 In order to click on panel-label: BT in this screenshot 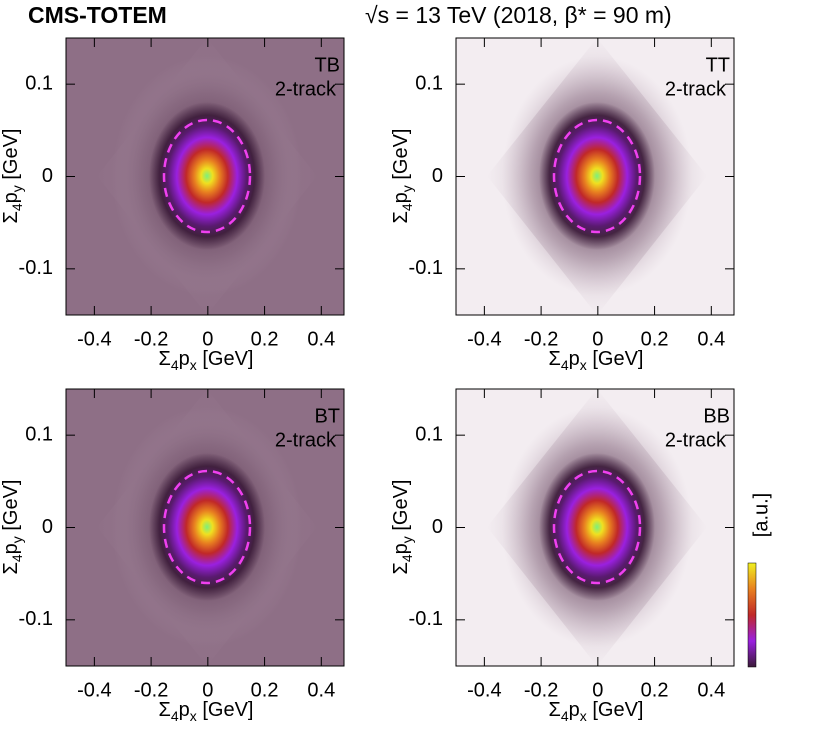, I will do `click(327, 416)`.